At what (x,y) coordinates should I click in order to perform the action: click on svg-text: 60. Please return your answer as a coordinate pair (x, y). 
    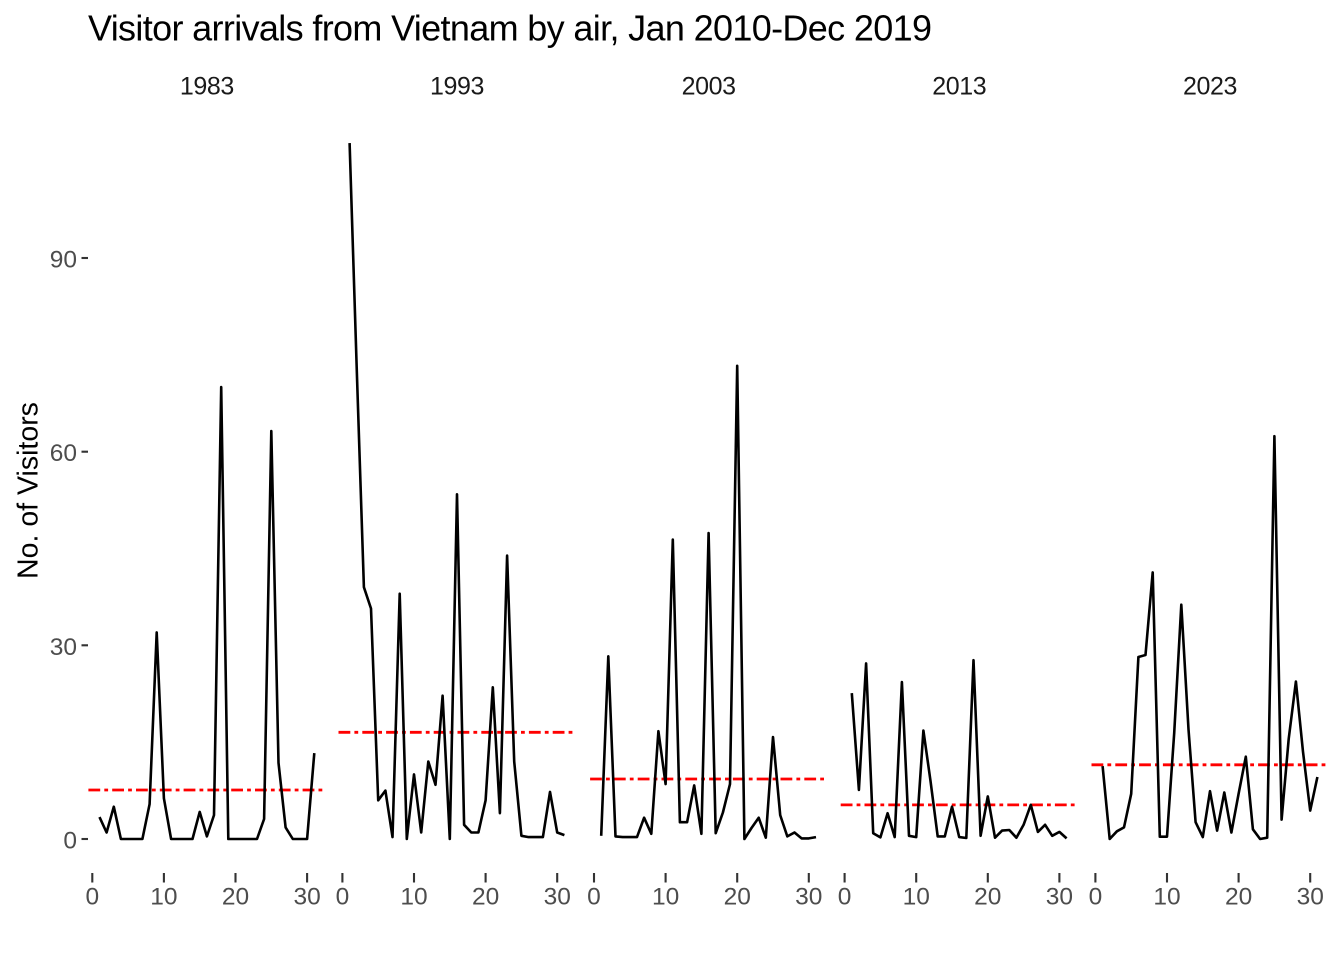
    Looking at the image, I should click on (63, 453).